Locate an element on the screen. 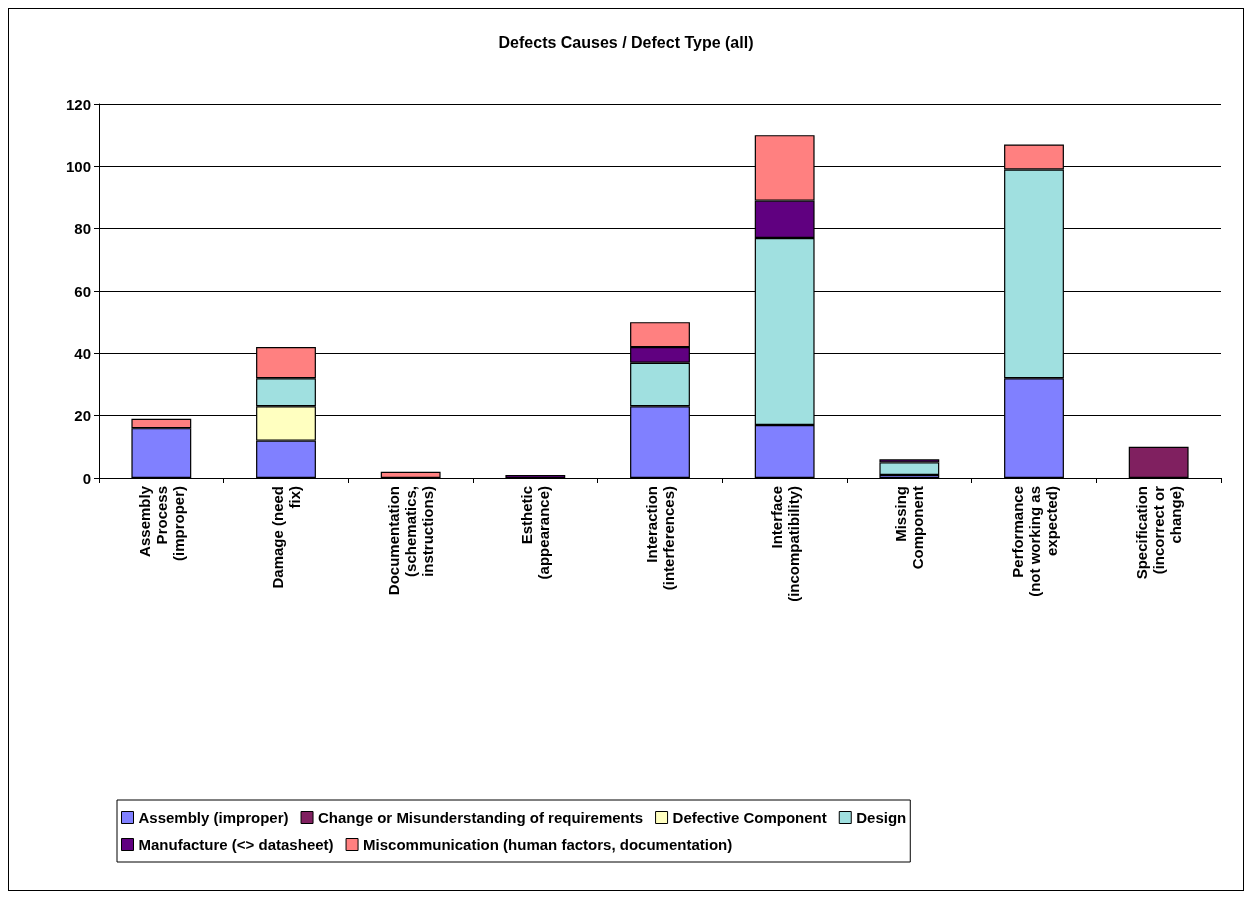 The height and width of the screenshot is (899, 1252). legend-label: Design is located at coordinates (881, 817).